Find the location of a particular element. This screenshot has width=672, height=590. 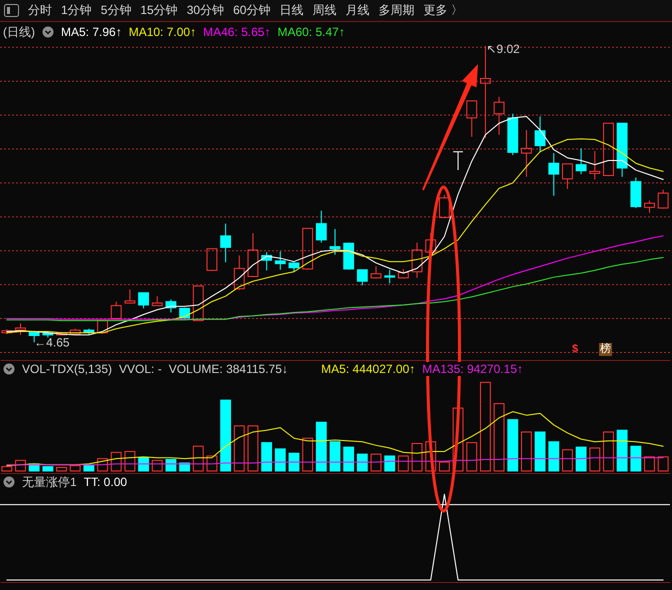

chart-title: 无量涨停1 is located at coordinates (49, 482).